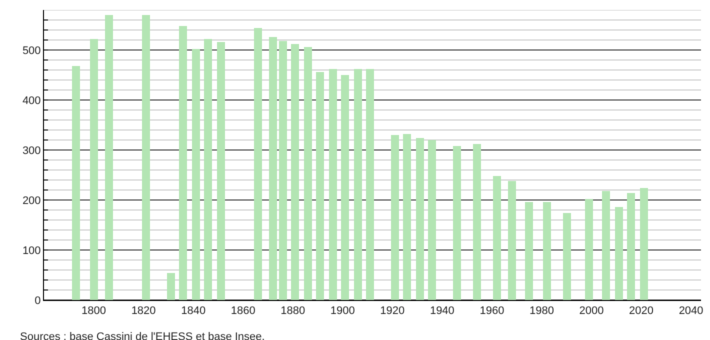 This screenshot has width=710, height=340. Describe the element at coordinates (37, 300) in the screenshot. I see `y-tick-label: 0` at that location.